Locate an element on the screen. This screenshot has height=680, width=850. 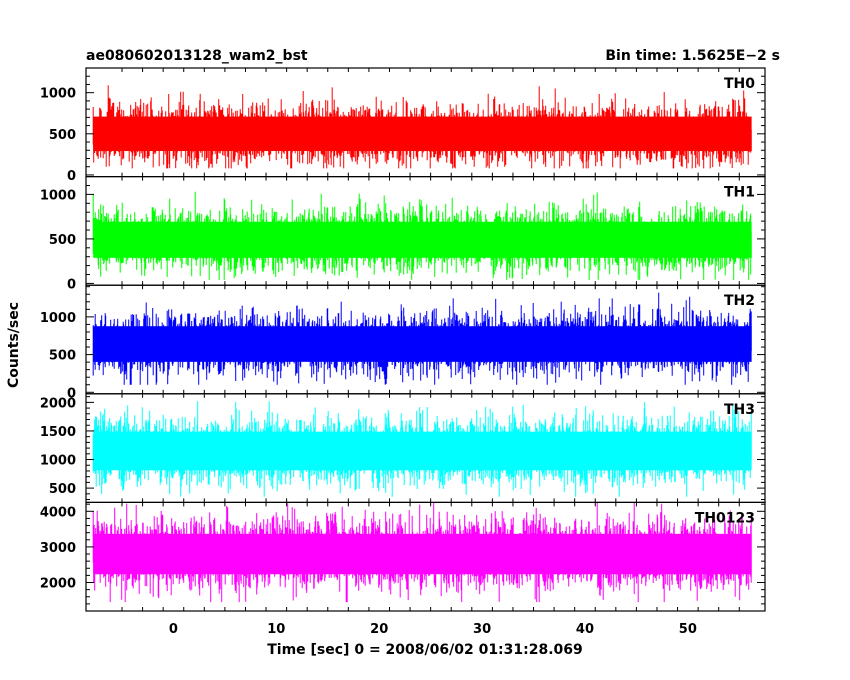
series-label-th1: TH1 is located at coordinates (739, 193).